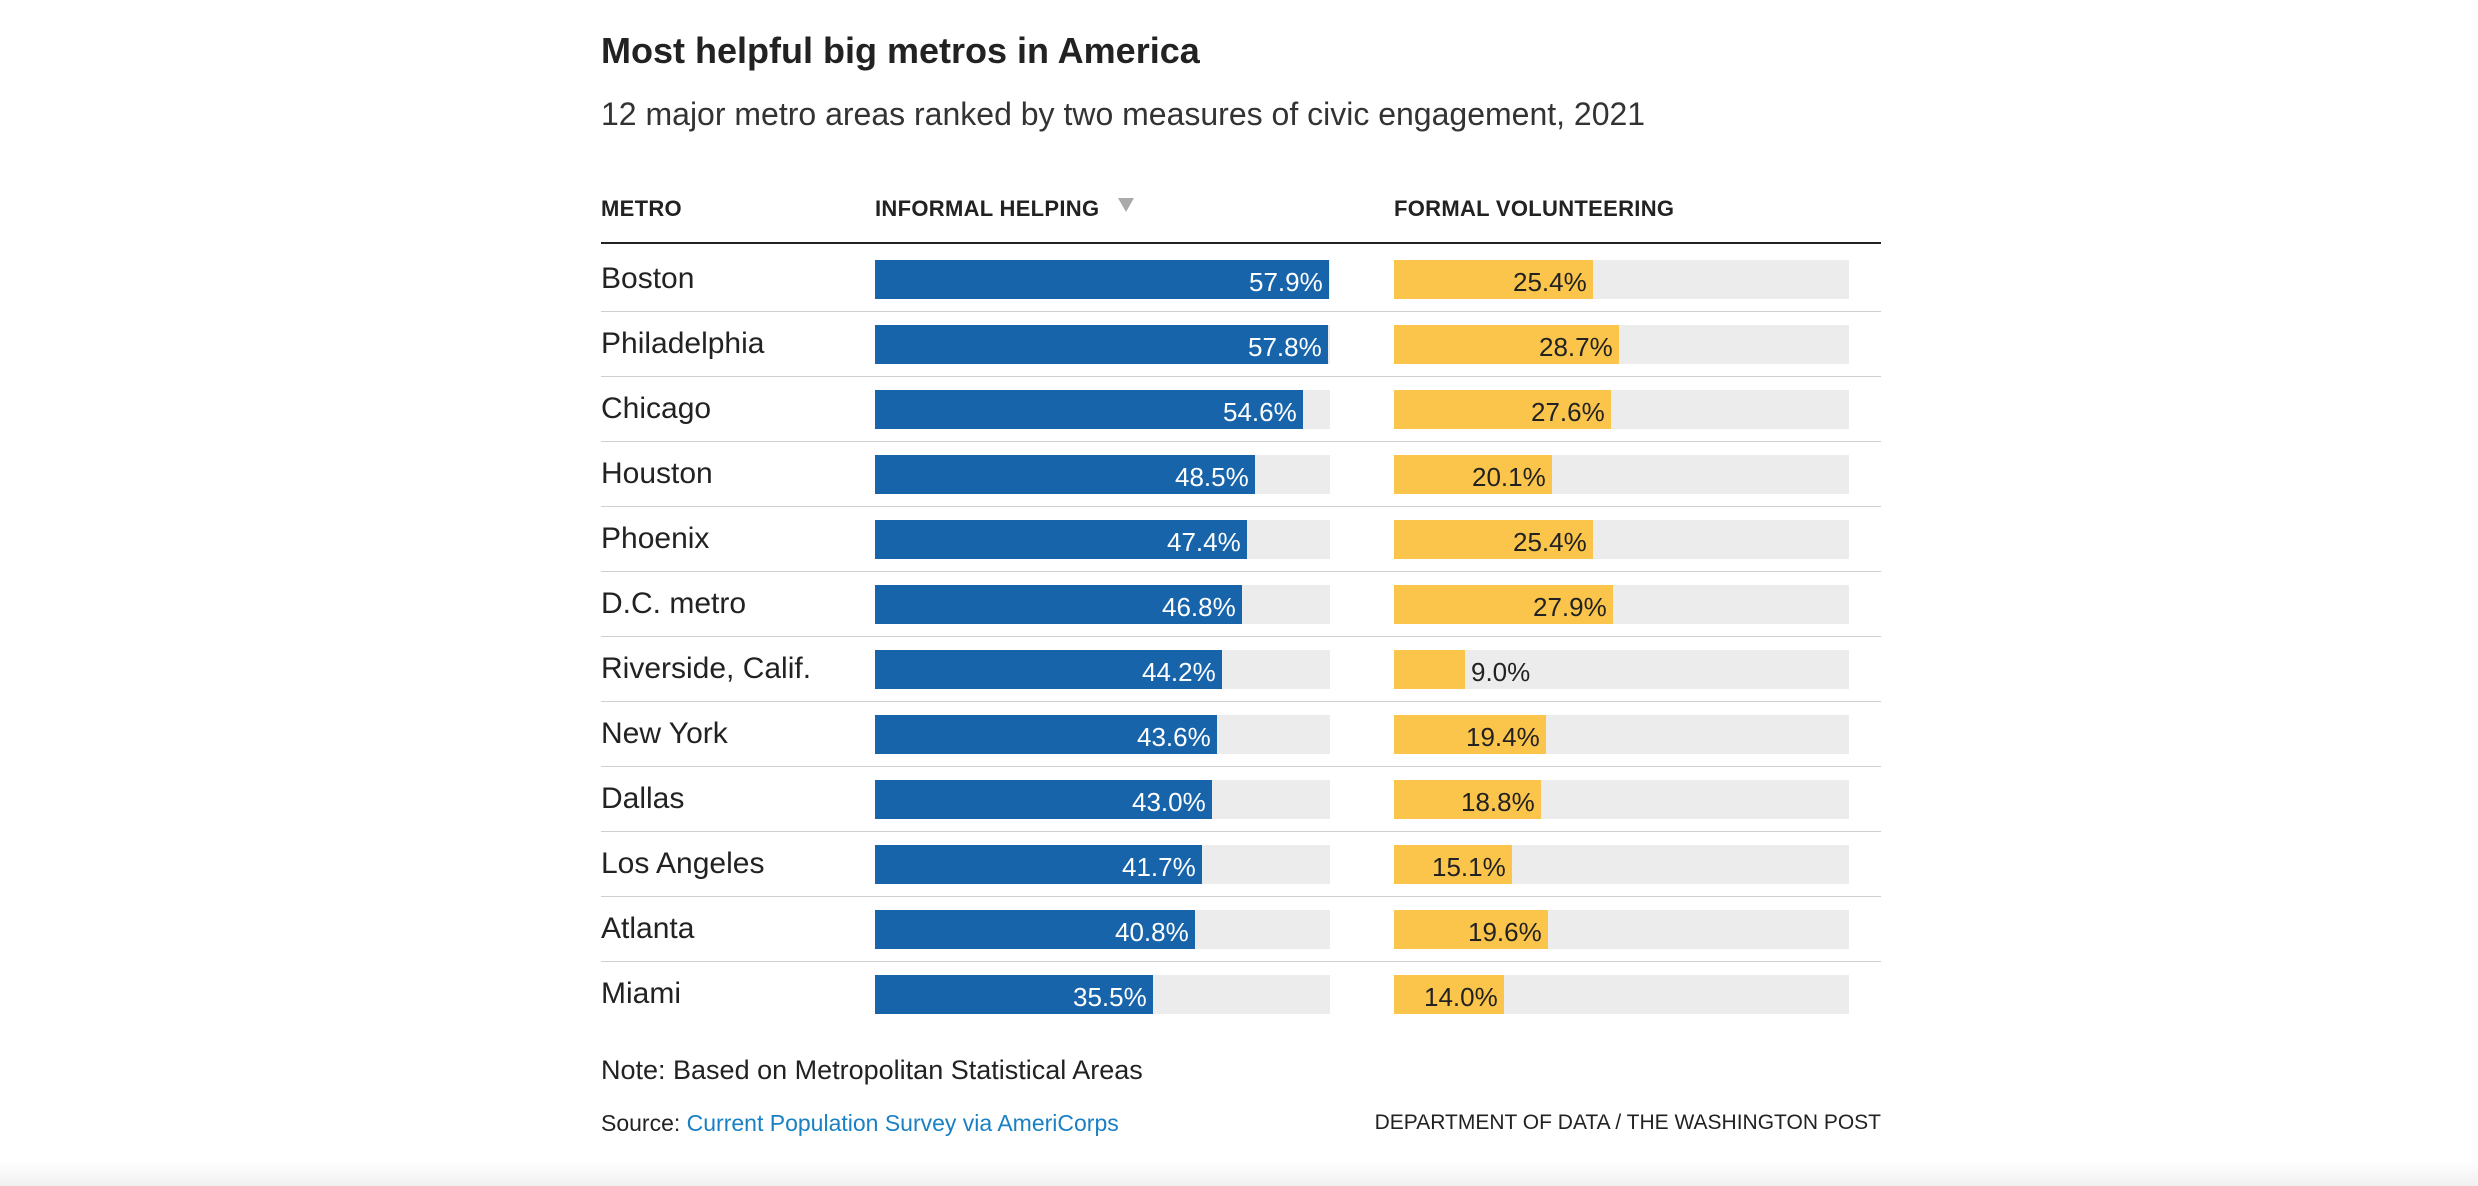  What do you see at coordinates (1126, 205) in the screenshot?
I see `sort-down-triangle-icon` at bounding box center [1126, 205].